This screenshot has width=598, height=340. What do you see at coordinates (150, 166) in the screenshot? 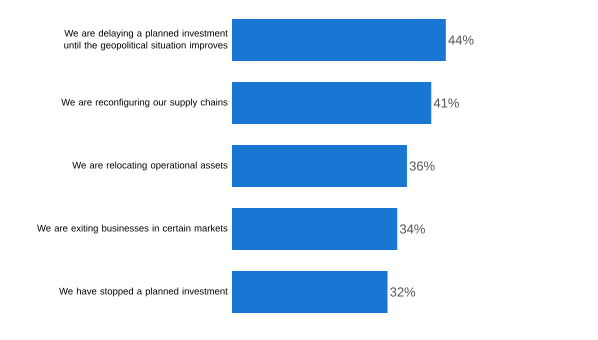
I see `y-tick-label: We are relocating operational assets` at bounding box center [150, 166].